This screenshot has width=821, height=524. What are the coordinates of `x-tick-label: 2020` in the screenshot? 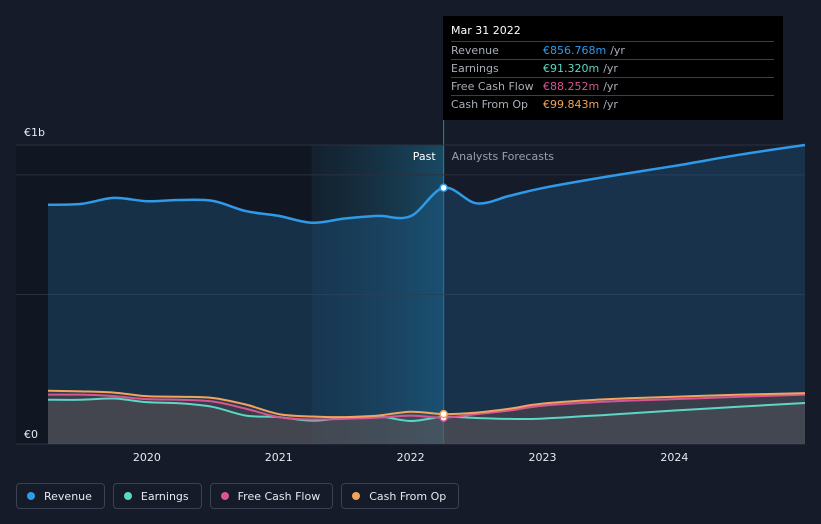 It's located at (147, 457).